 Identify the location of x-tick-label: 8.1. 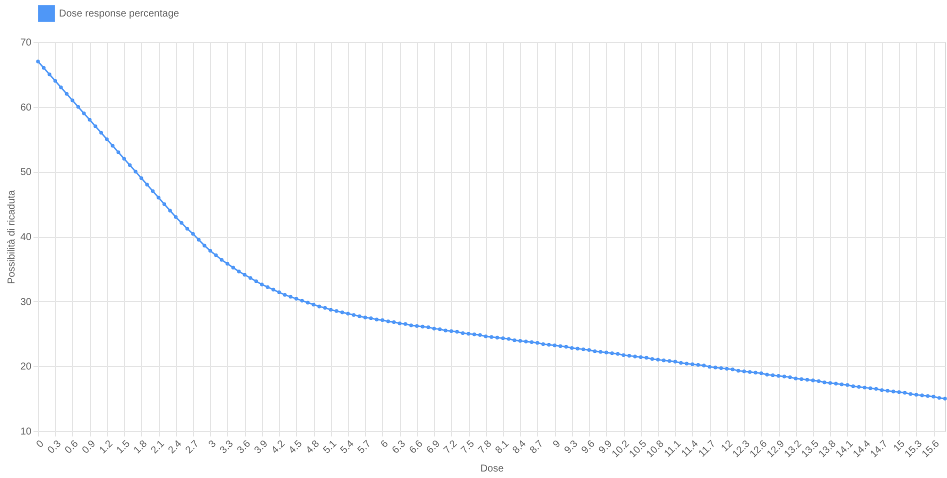
(503, 447).